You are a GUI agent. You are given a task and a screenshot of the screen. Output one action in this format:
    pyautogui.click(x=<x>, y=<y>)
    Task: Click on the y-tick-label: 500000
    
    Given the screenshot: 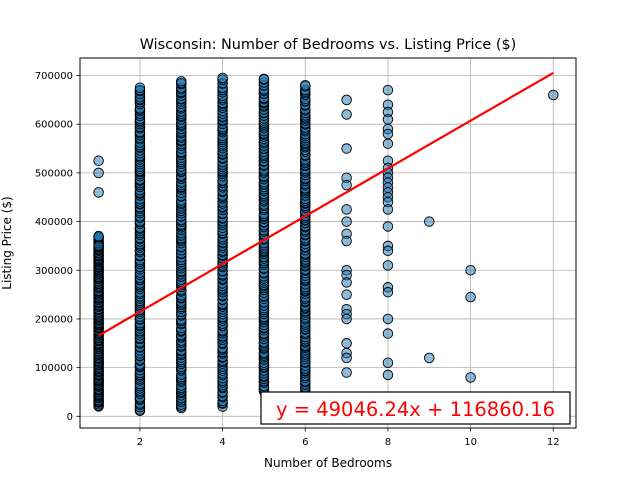 What is the action you would take?
    pyautogui.click(x=54, y=173)
    